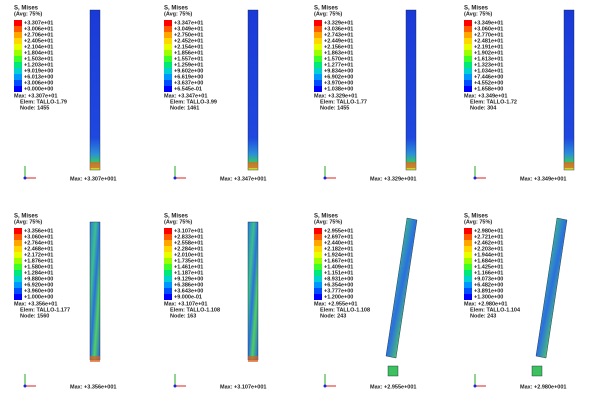 This screenshot has height=402, width=600. What do you see at coordinates (543, 387) in the screenshot?
I see `bottom-max: Max: +2.980e+001` at bounding box center [543, 387].